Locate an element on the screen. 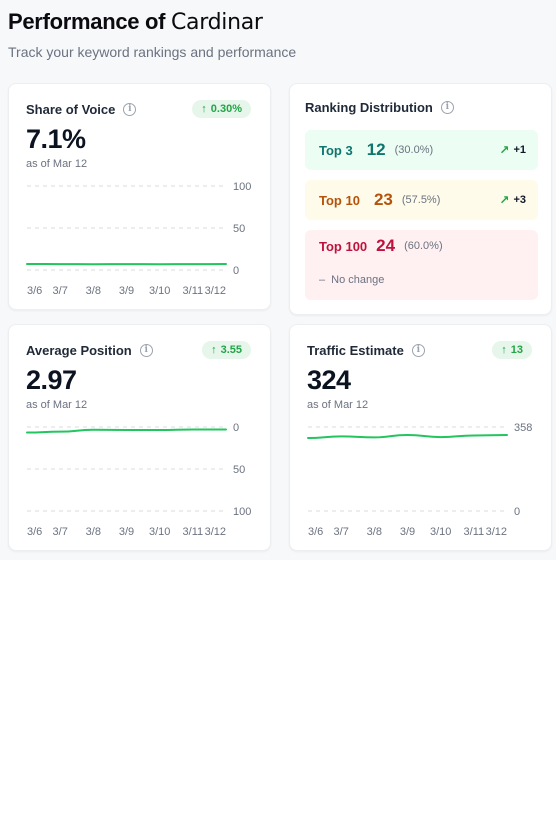  ranking-row-top3: Top 3 12 (30.0%) ↗ +1 is located at coordinates (421, 150).